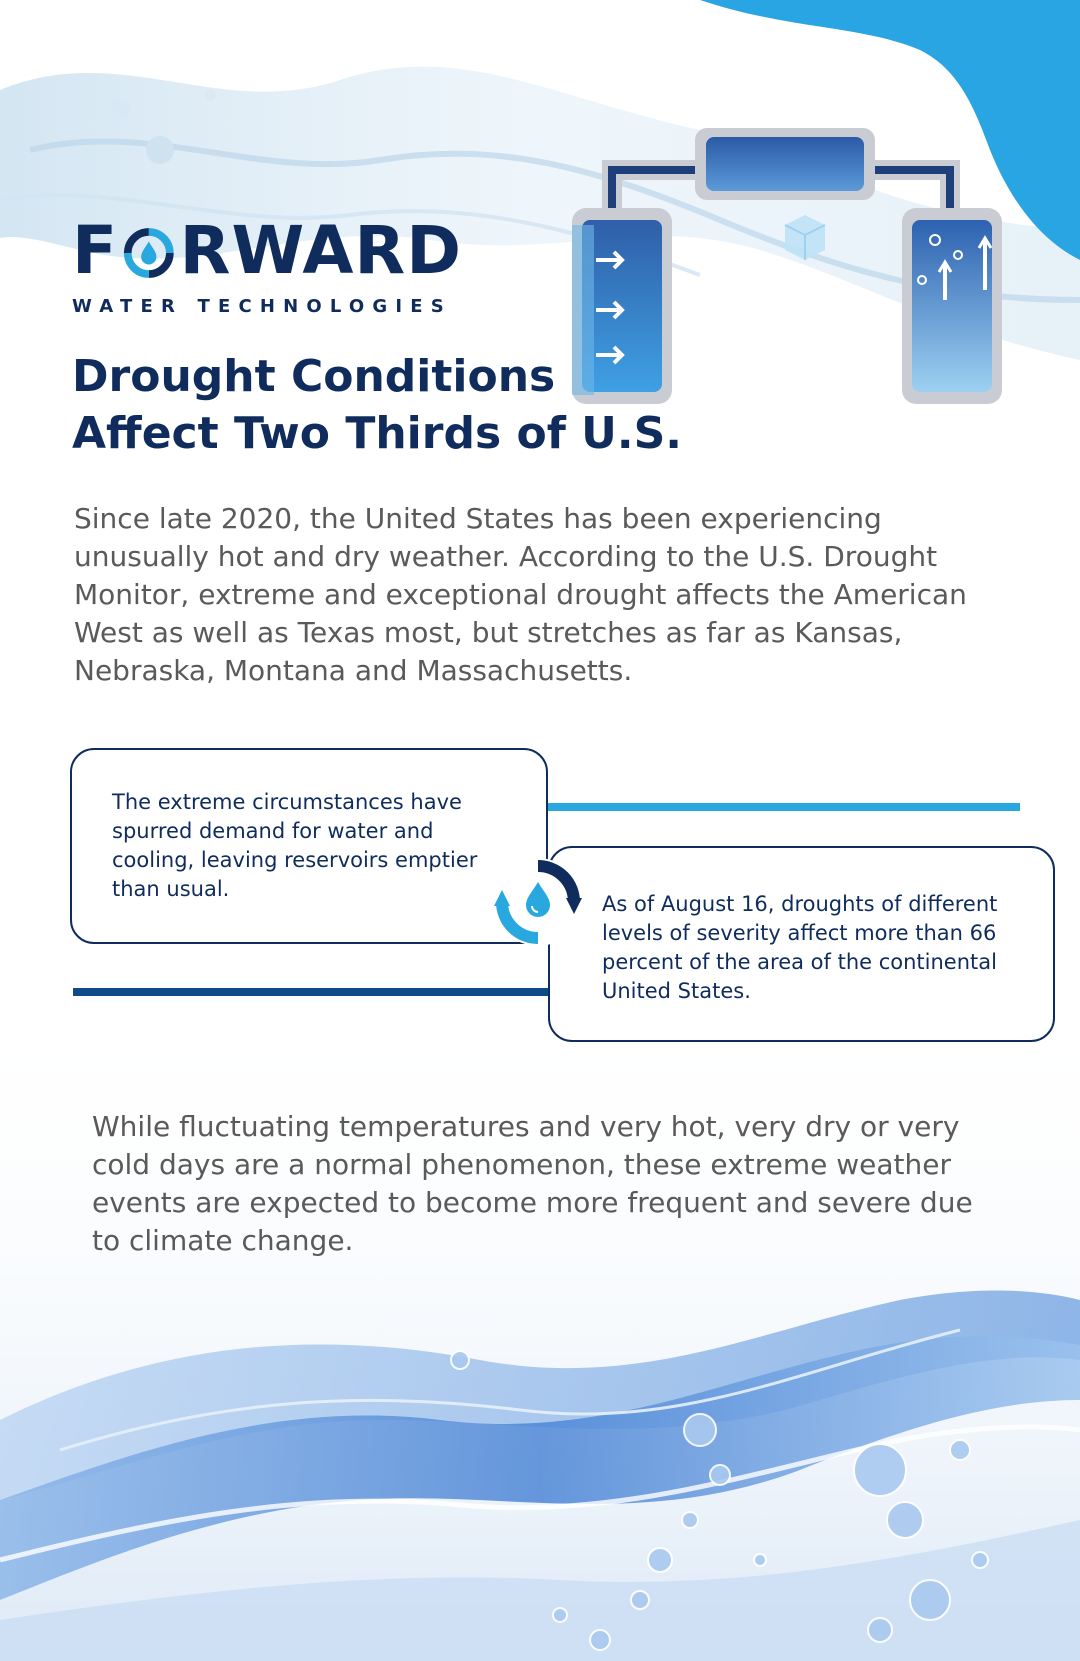  I want to click on title-line-1: Drought Conditions, so click(314, 376).